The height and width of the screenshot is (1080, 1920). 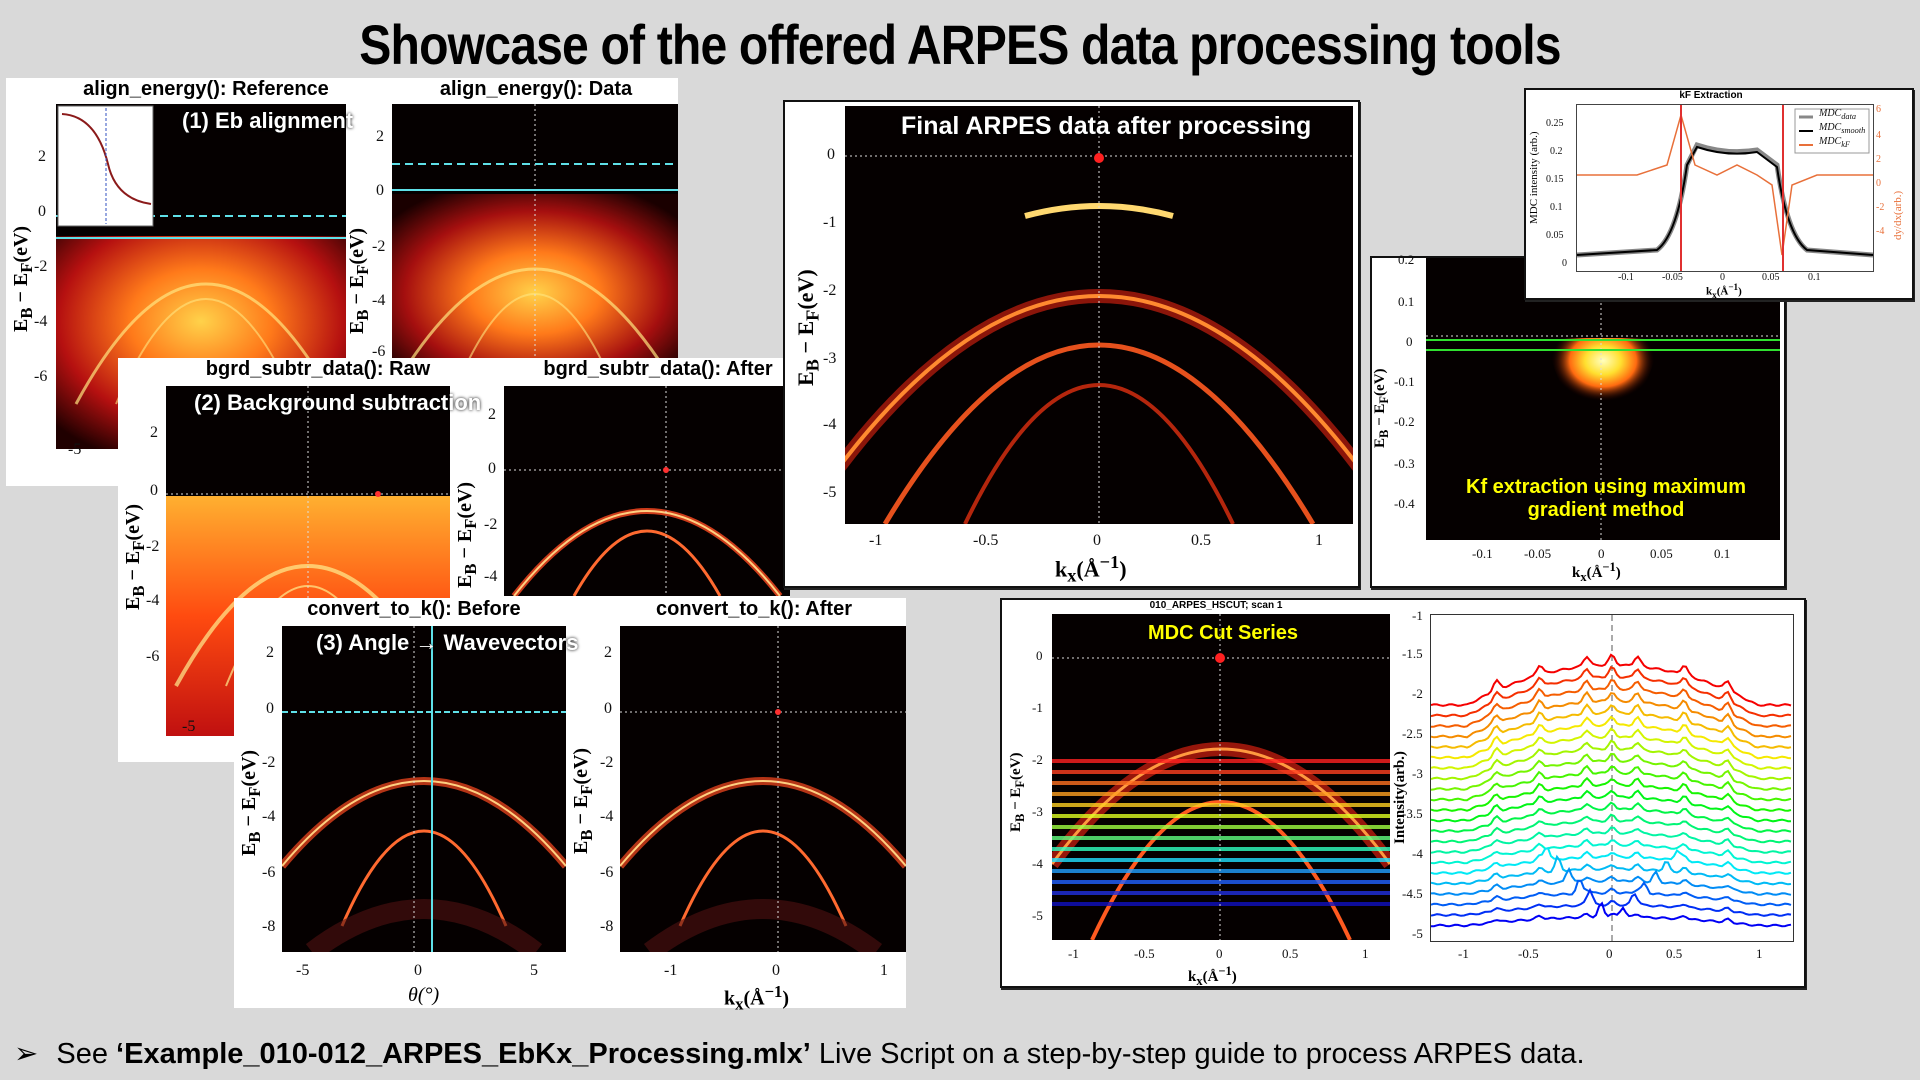 What do you see at coordinates (206, 89) in the screenshot?
I see `panel-title: align_energy(): Reference` at bounding box center [206, 89].